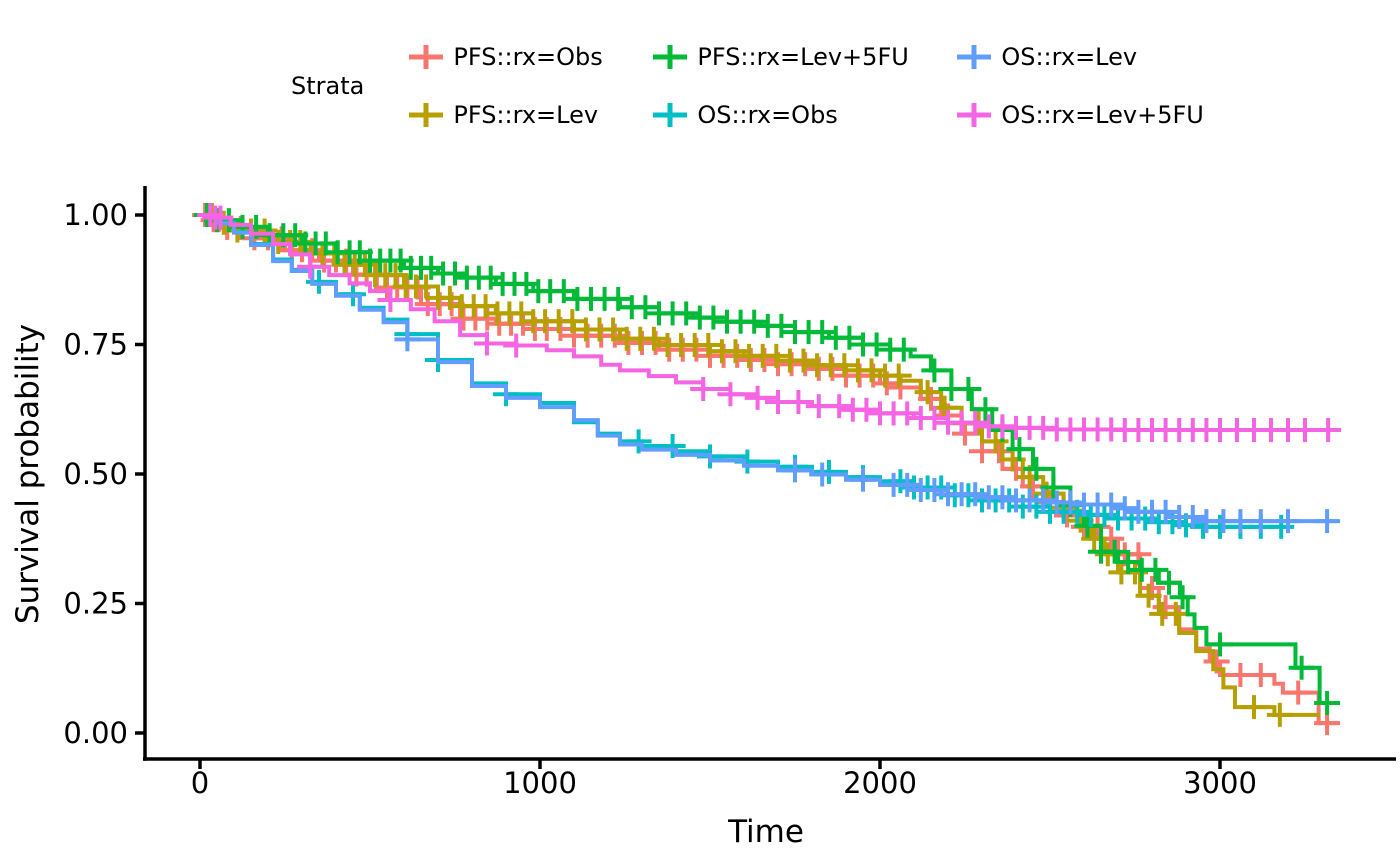 This screenshot has height=866, width=1400. What do you see at coordinates (28, 474) in the screenshot?
I see `y-axis-title: Survival probability` at bounding box center [28, 474].